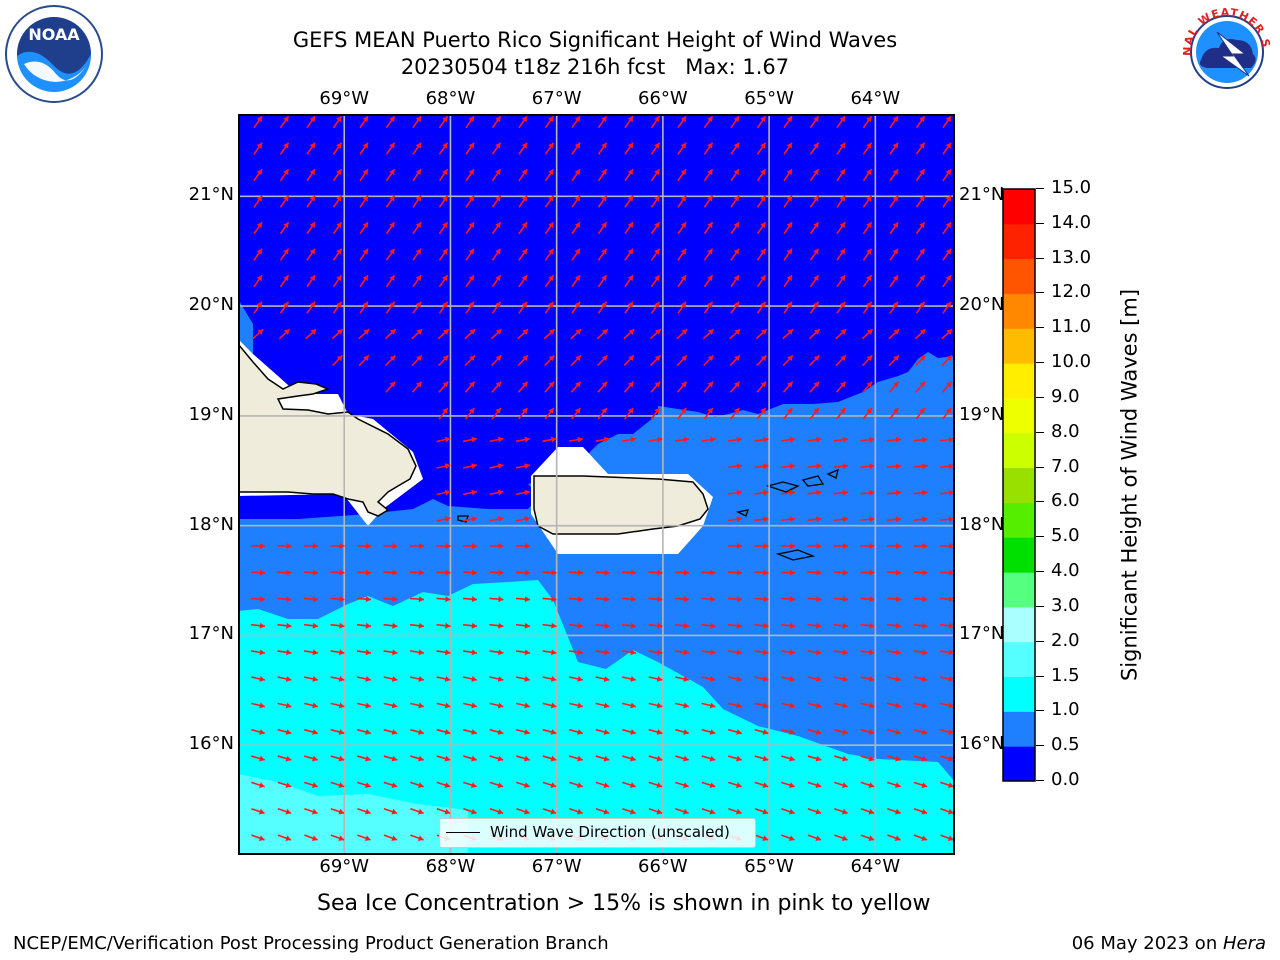 This screenshot has width=1280, height=960. Describe the element at coordinates (769, 866) in the screenshot. I see `lon-label-bottom: 65°W` at that location.